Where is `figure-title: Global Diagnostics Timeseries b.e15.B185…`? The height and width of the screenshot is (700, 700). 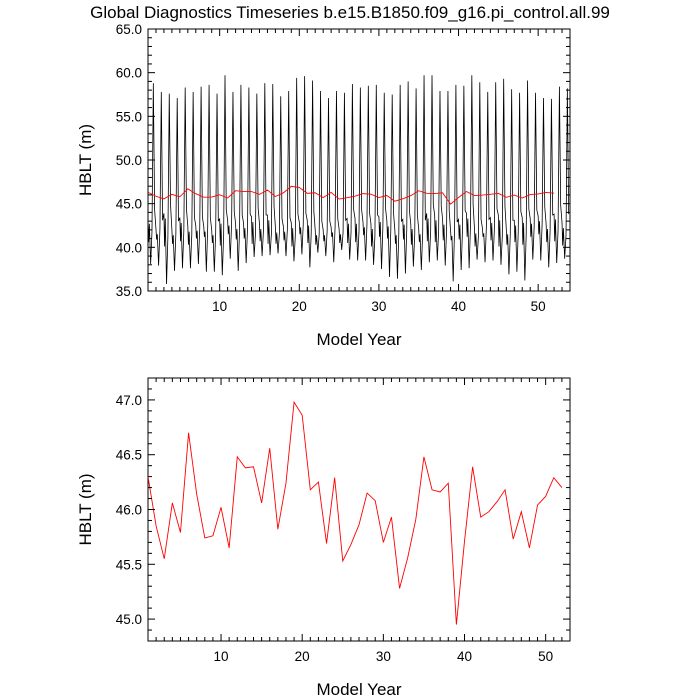 figure-title: Global Diagnostics Timeseries b.e15.B185… is located at coordinates (350, 12).